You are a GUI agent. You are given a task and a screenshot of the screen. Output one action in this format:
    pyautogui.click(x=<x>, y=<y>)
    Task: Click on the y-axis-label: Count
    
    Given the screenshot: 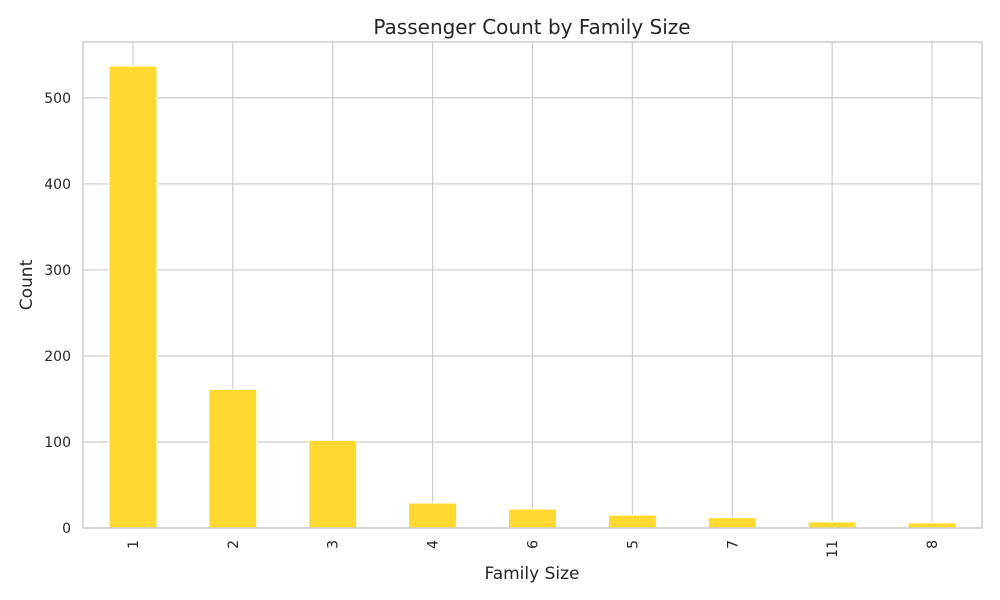 What is the action you would take?
    pyautogui.click(x=27, y=284)
    